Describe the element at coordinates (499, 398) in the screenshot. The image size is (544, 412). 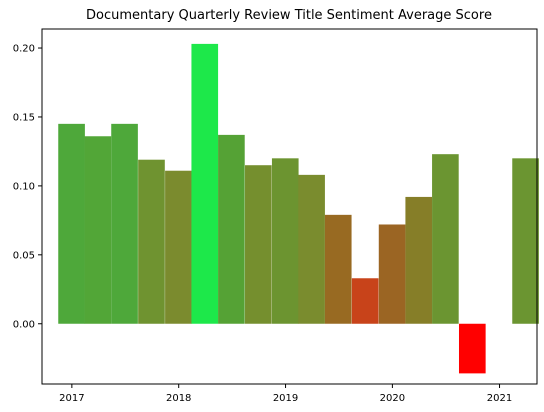
I see `x-tick-label: 2021` at that location.